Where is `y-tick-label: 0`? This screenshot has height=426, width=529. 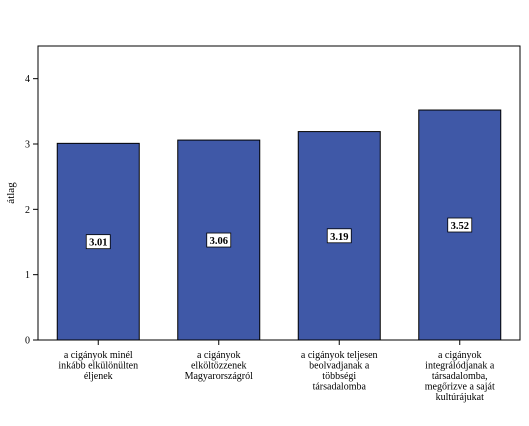
y-tick-label: 0 is located at coordinates (27, 341).